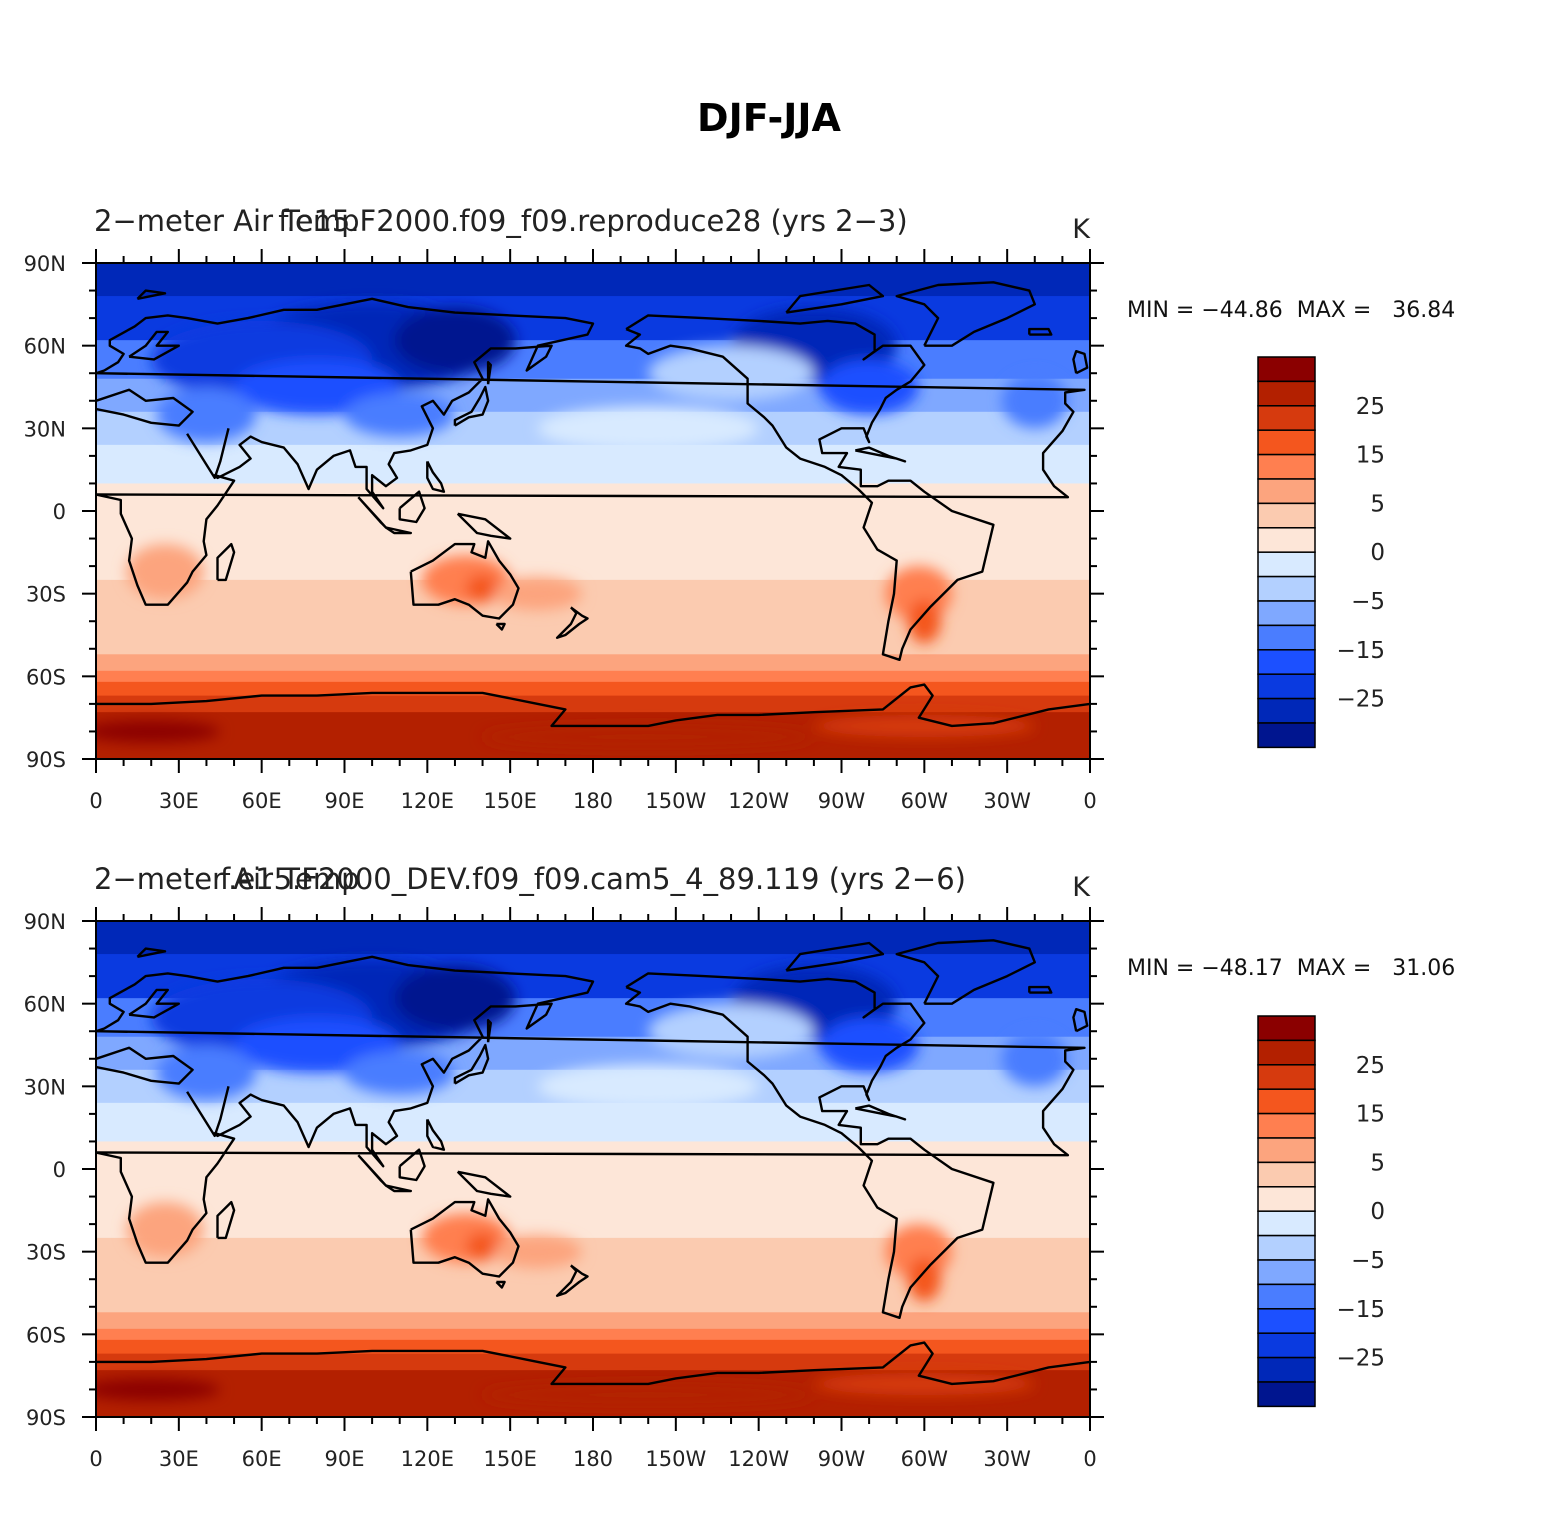 Image resolution: width=1541 pixels, height=1538 pixels. What do you see at coordinates (500, 1284) in the screenshot?
I see `tasmania` at bounding box center [500, 1284].